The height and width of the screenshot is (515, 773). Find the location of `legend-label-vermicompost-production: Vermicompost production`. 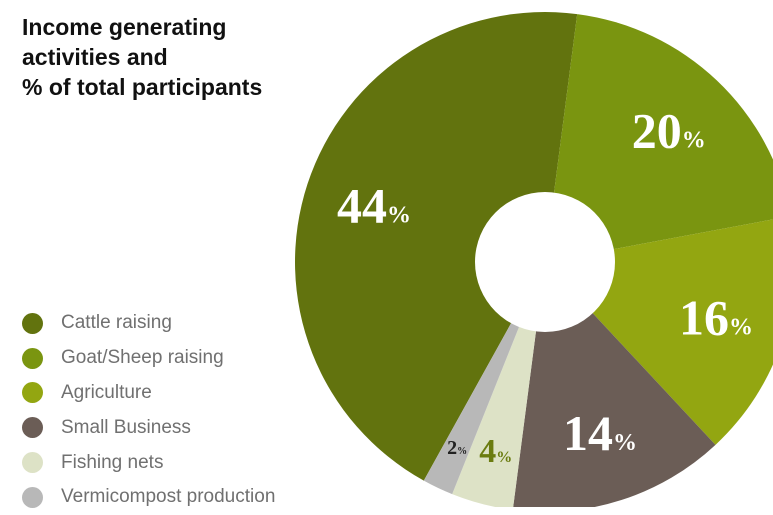

legend-label-vermicompost-production: Vermicompost production is located at coordinates (168, 497).